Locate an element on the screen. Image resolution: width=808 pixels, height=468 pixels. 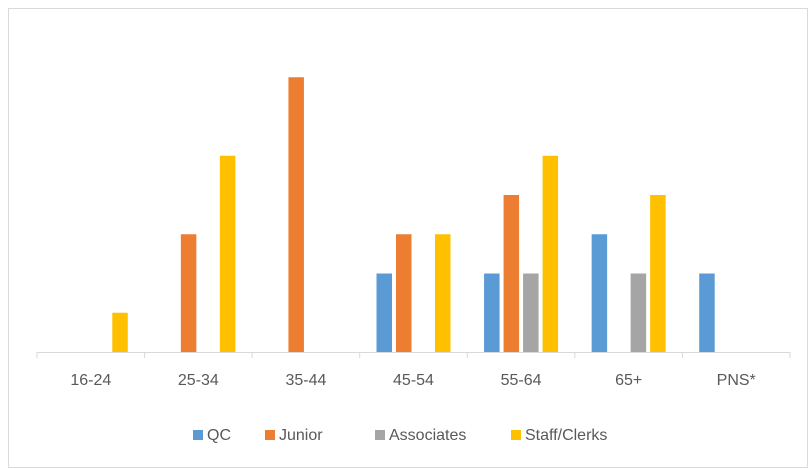
x-tick-label: 16-24 is located at coordinates (90, 380).